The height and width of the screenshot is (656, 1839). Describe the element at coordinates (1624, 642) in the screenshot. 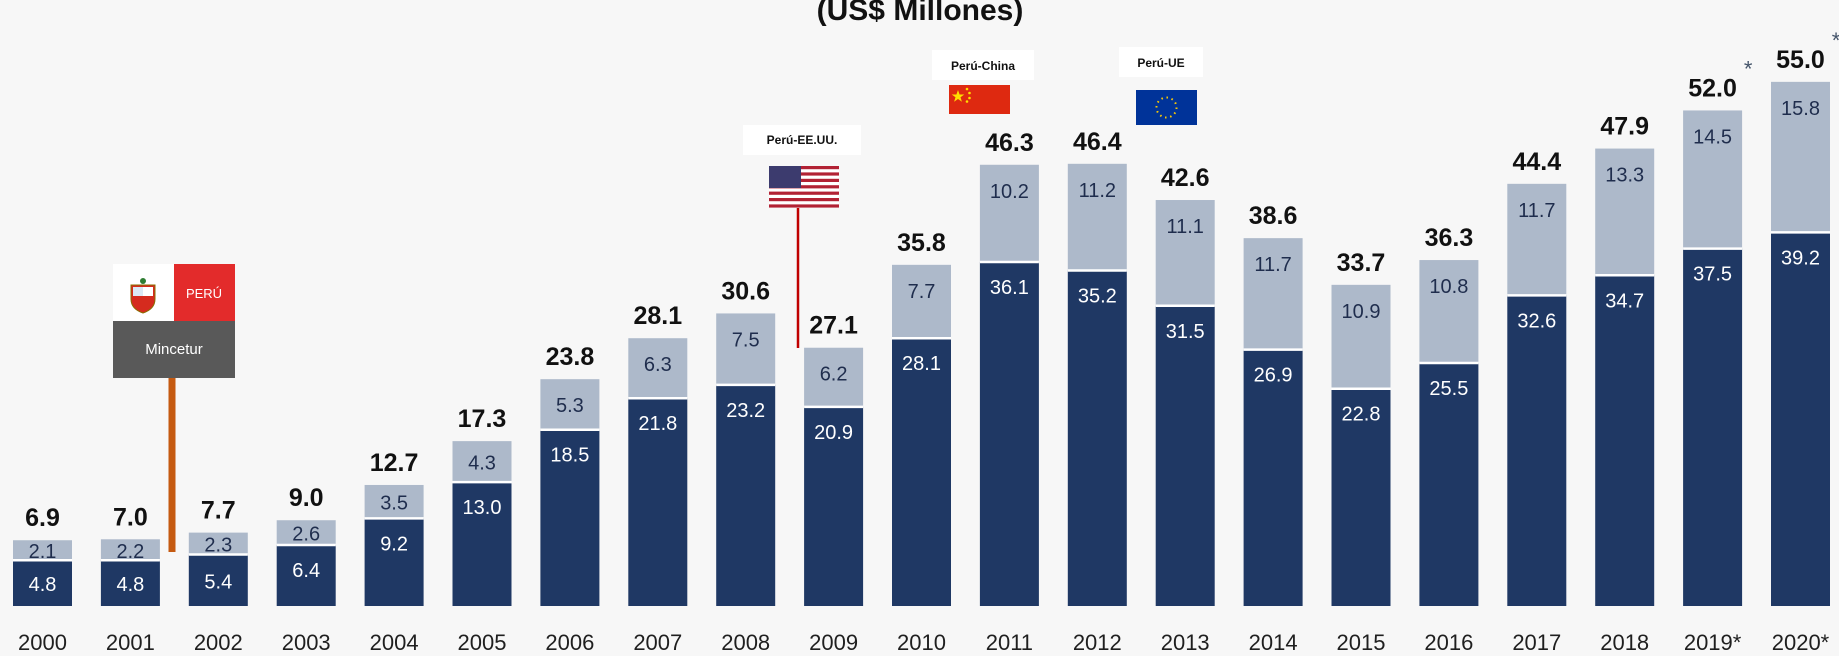

I see `x-tick-label-18: 2018` at that location.